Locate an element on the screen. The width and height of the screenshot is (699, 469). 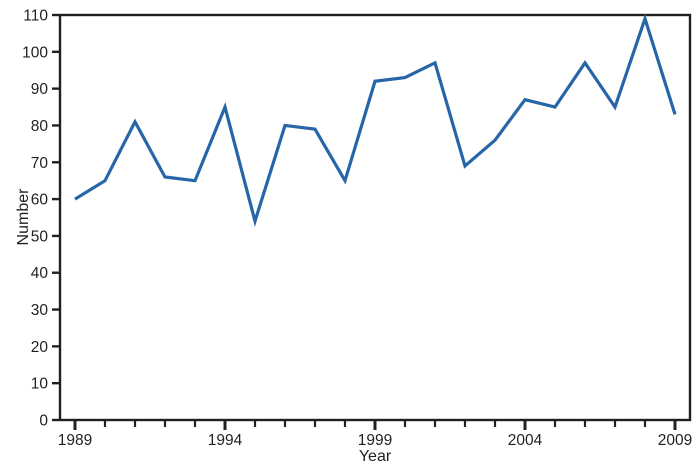
y-tick-label: 50 is located at coordinates (40, 236).